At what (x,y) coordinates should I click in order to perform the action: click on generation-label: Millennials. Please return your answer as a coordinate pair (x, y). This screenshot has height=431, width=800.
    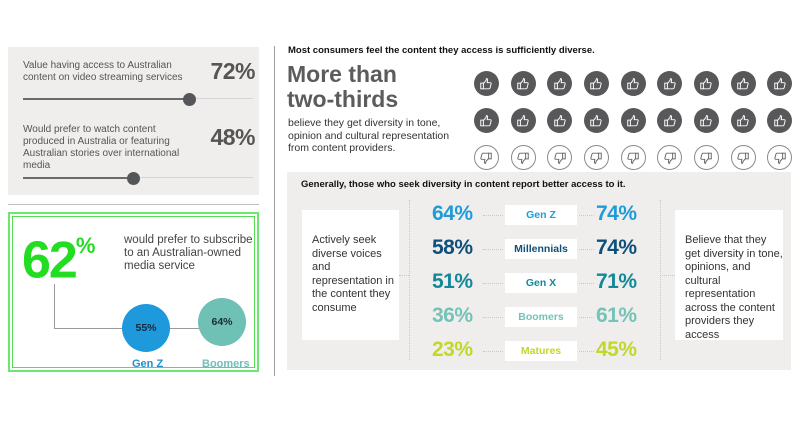
    Looking at the image, I should click on (541, 249).